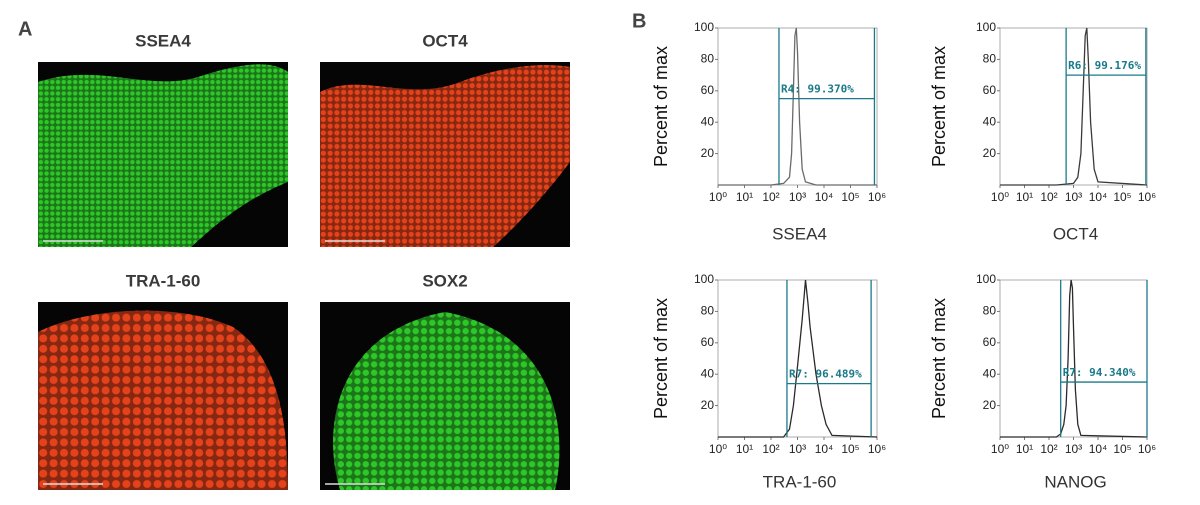  I want to click on gate-label: R4: 99.370%, so click(817, 89).